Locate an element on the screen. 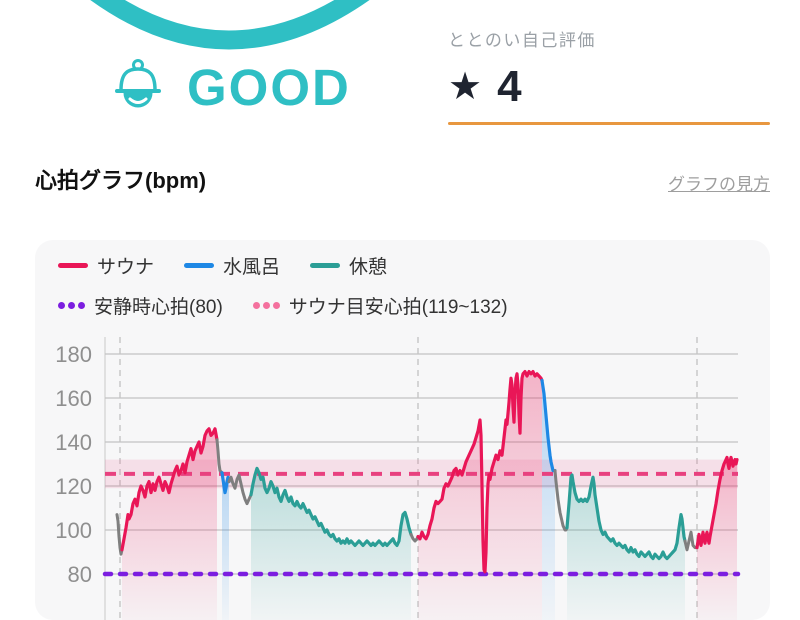 Image resolution: width=800 pixels, height=620 pixels. condition-badge: GOOD is located at coordinates (232, 87).